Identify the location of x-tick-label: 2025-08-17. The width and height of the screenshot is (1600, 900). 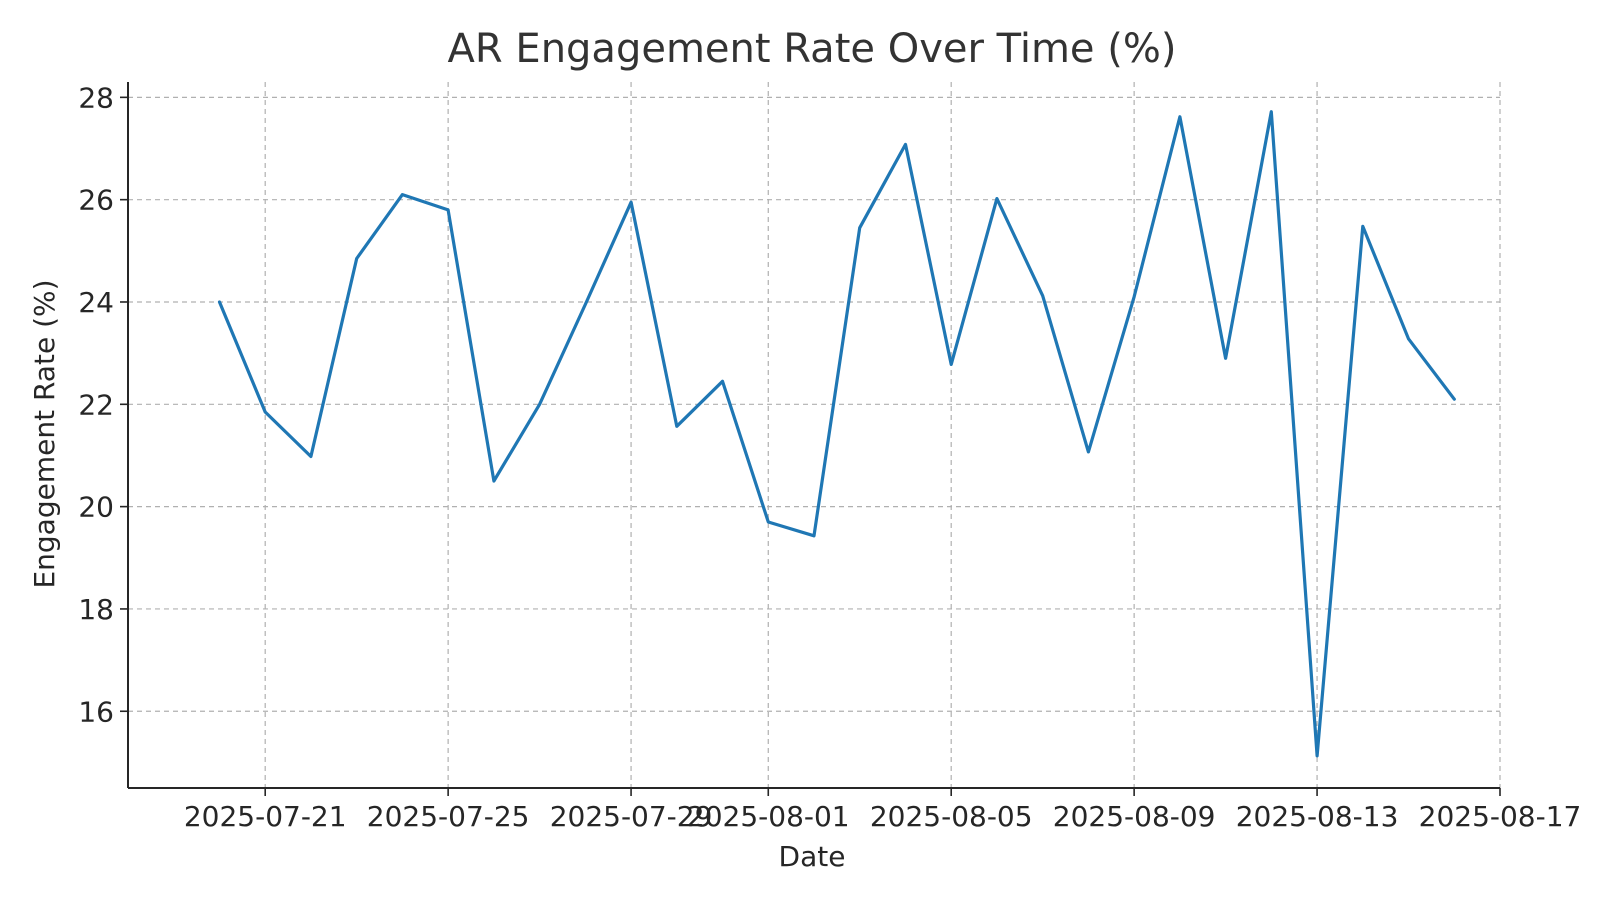
(1500, 816).